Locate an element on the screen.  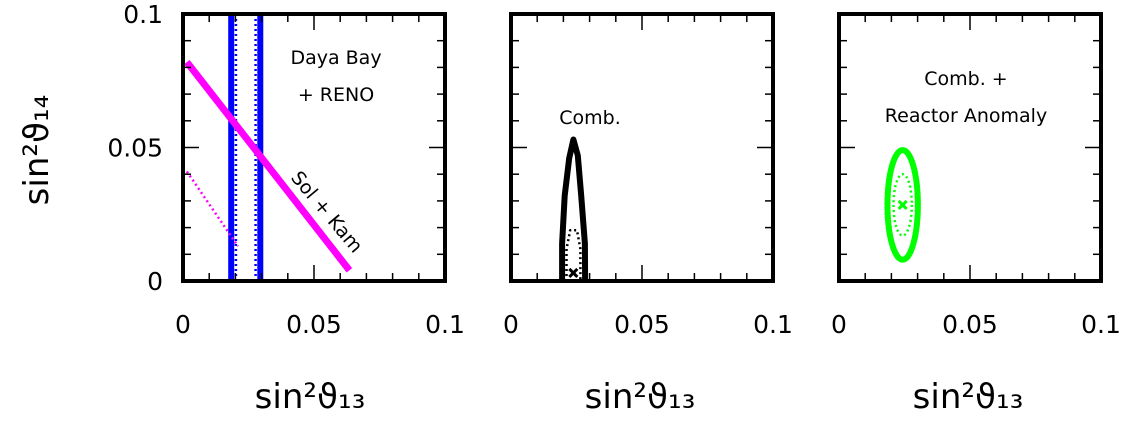
y-tick-label: 0 is located at coordinates (155, 281).